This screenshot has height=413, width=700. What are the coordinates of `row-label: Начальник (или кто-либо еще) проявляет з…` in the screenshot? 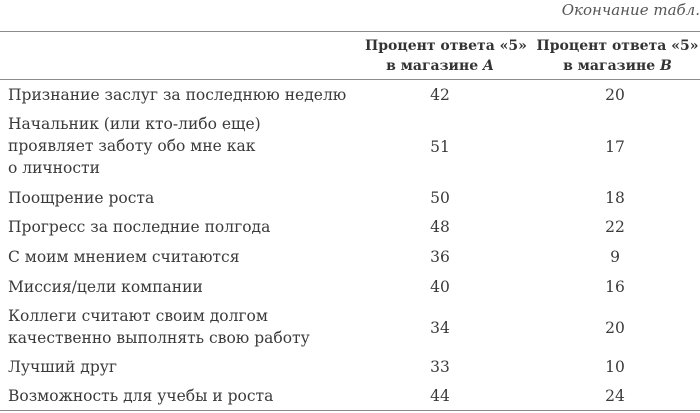 It's located at (134, 146).